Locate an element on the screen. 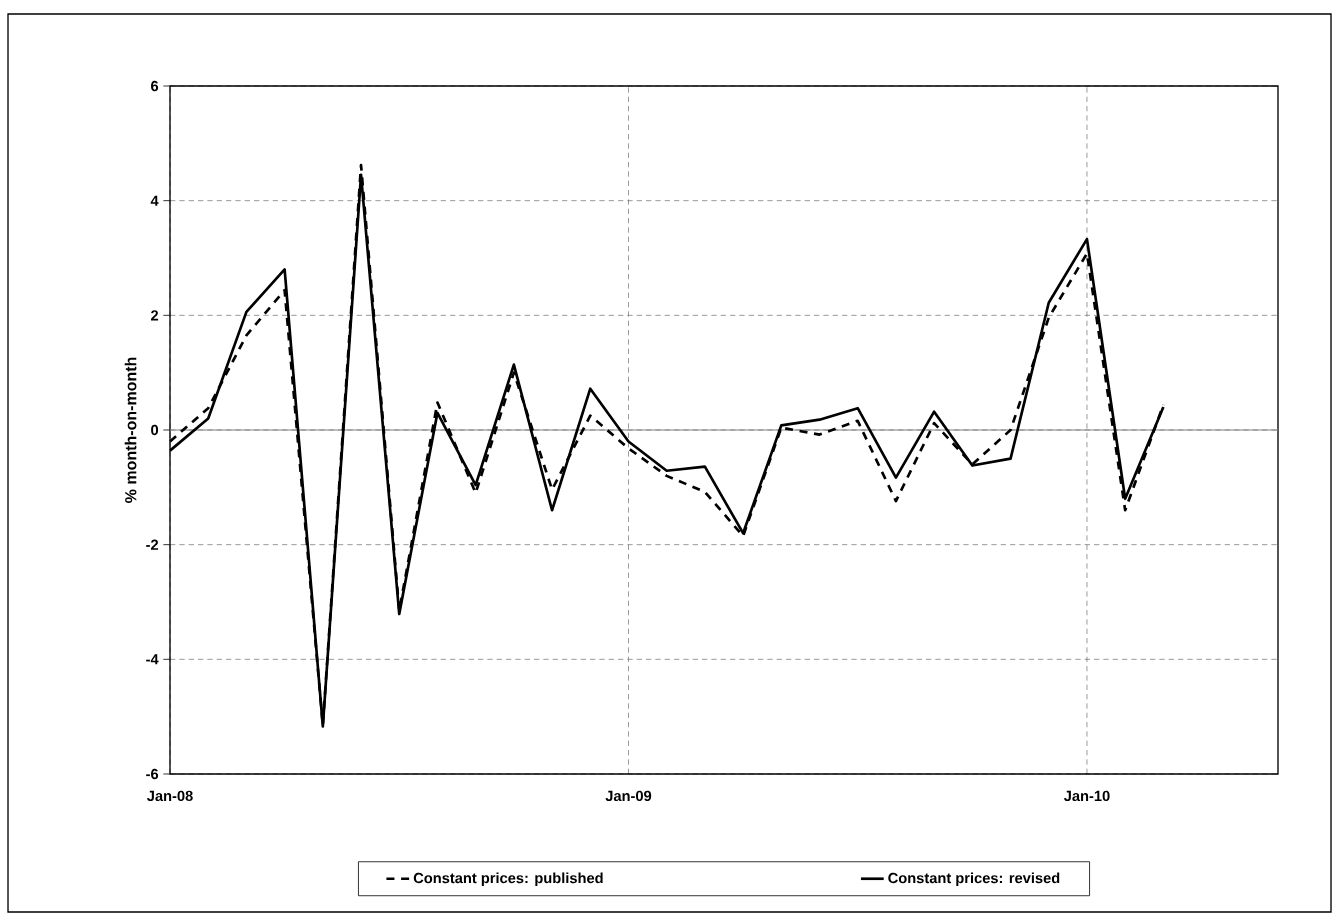  y-tick-label: 0 is located at coordinates (155, 430).